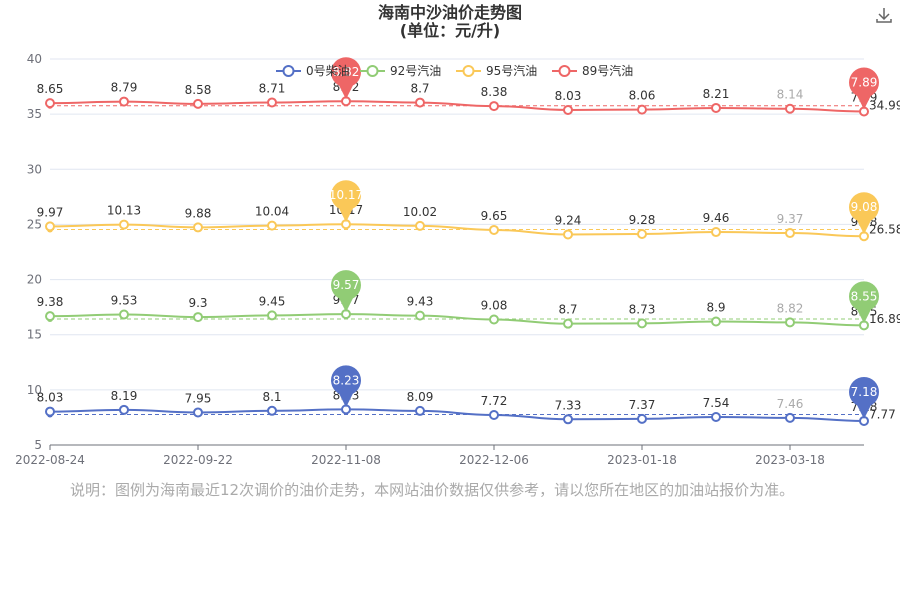 Image resolution: width=900 pixels, height=600 pixels. I want to click on legend-label: 89号汽油, so click(607, 70).